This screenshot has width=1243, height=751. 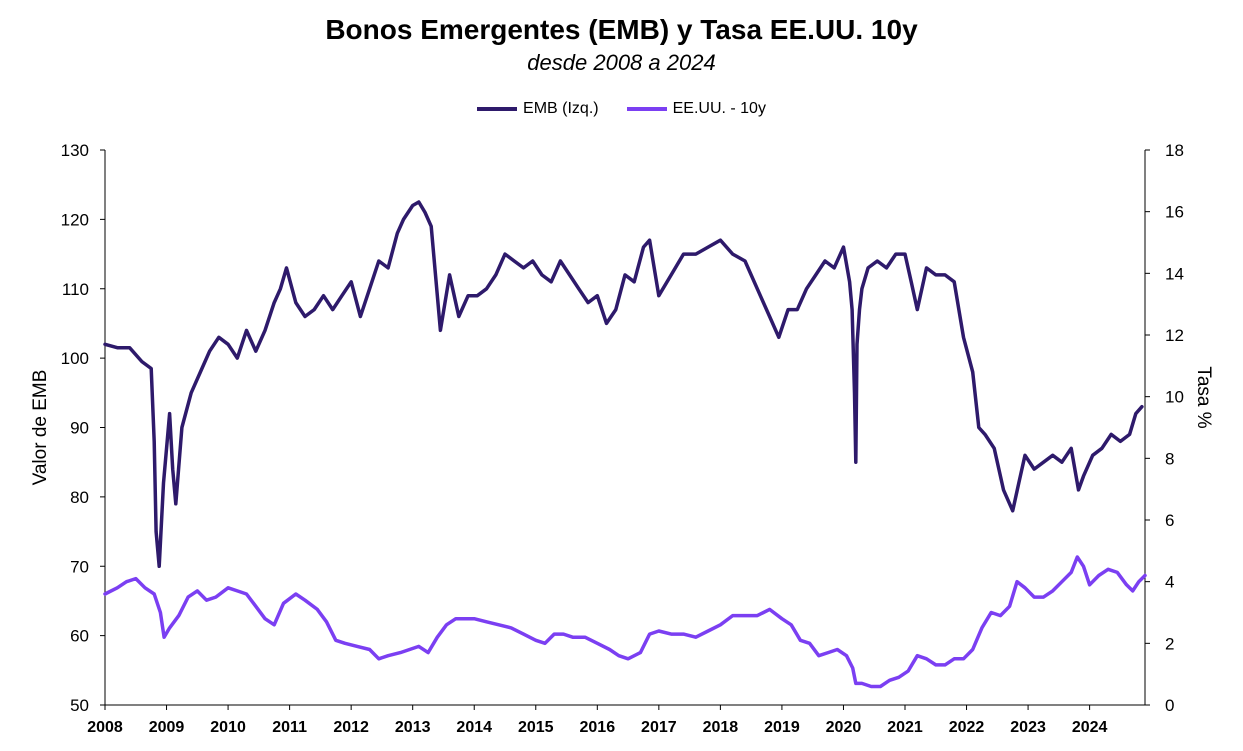 I want to click on right-tick-label: 10, so click(x=1174, y=397).